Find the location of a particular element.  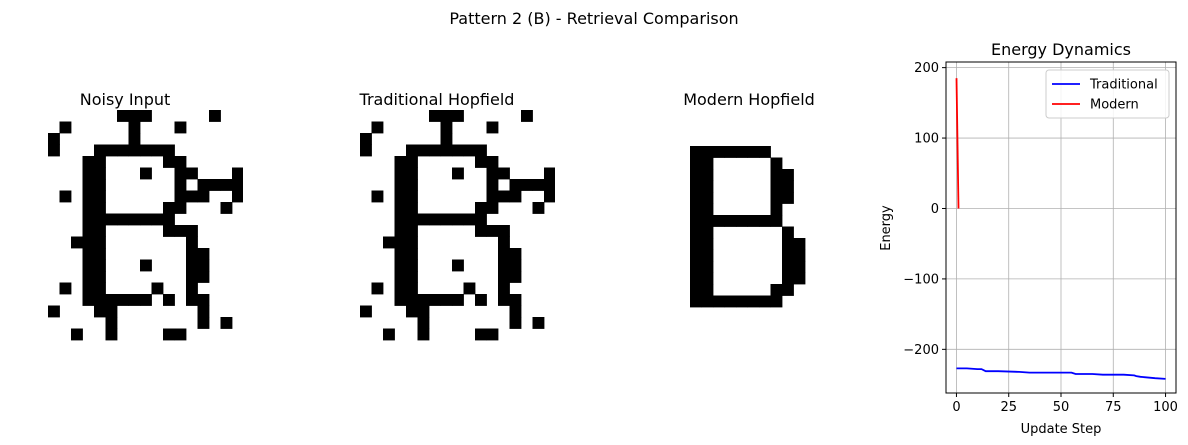

legend-label-modern: Modern is located at coordinates (1114, 105).